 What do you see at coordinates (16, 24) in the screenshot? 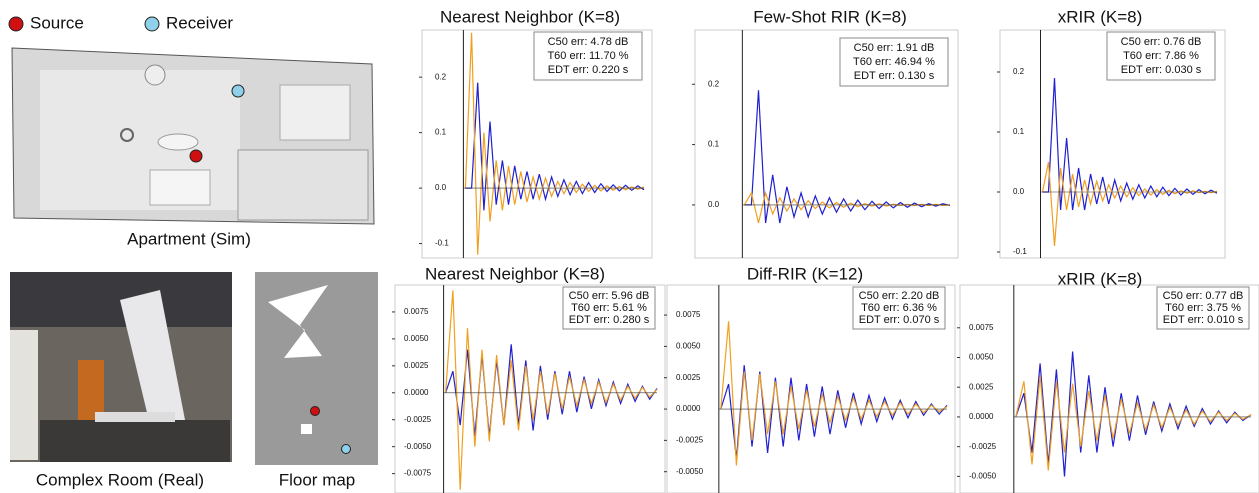
I see `source-icon` at bounding box center [16, 24].